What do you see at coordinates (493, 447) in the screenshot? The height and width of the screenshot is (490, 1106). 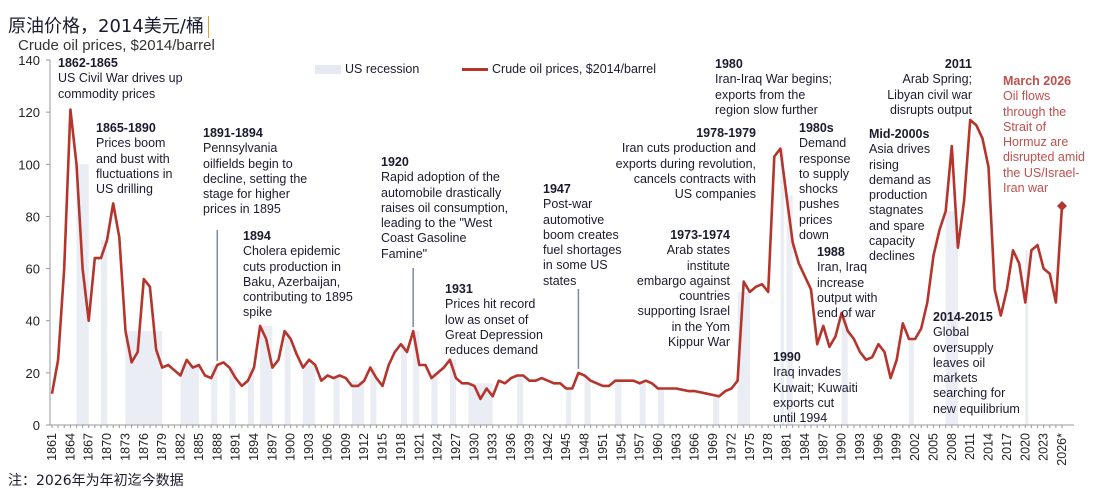 I see `x-tick-label: 1933` at bounding box center [493, 447].